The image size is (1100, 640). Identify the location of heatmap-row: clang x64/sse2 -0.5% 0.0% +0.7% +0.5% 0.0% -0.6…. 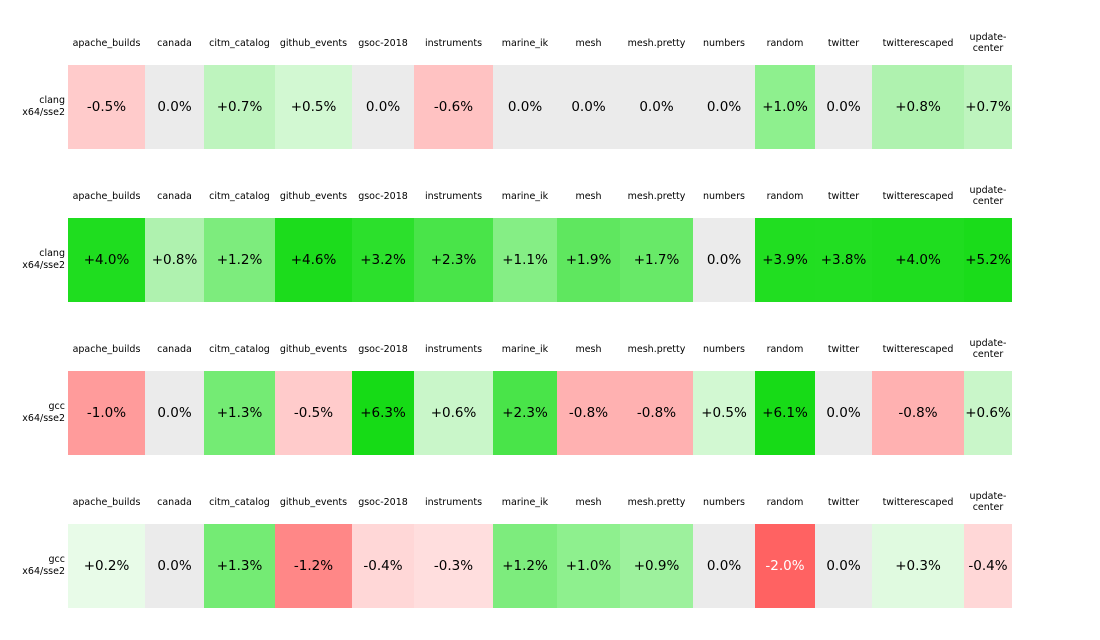
(550, 107).